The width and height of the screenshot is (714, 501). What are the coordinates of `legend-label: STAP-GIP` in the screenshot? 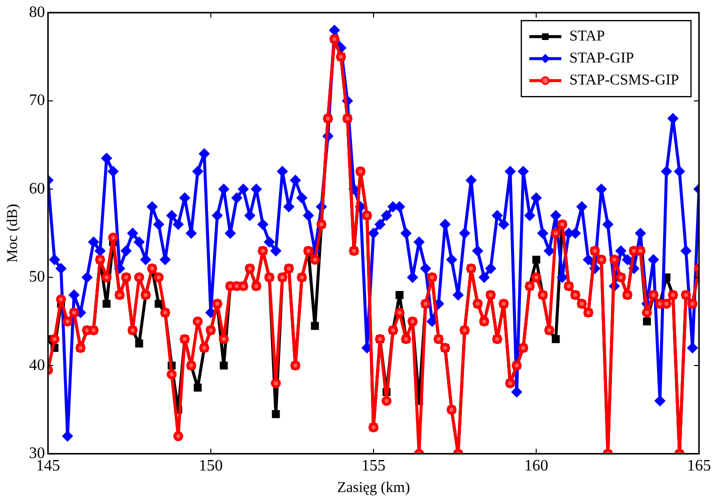 It's located at (601, 58).